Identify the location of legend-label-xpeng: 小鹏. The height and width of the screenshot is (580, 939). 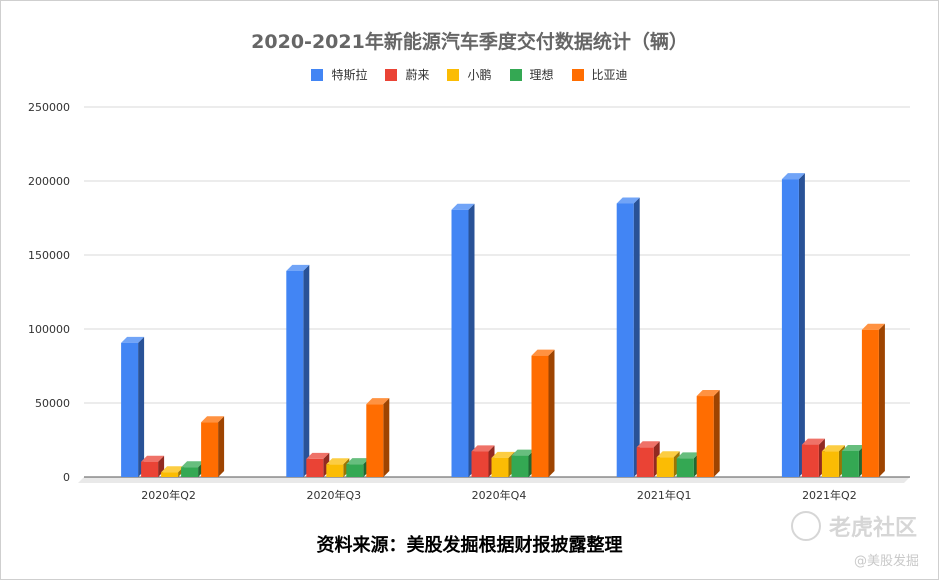
(479, 75).